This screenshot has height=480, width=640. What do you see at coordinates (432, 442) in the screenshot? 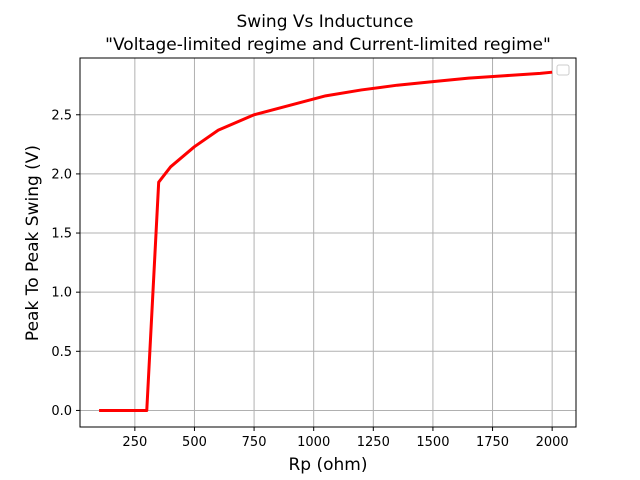
I see `x-tick-label: 1500` at bounding box center [432, 442].